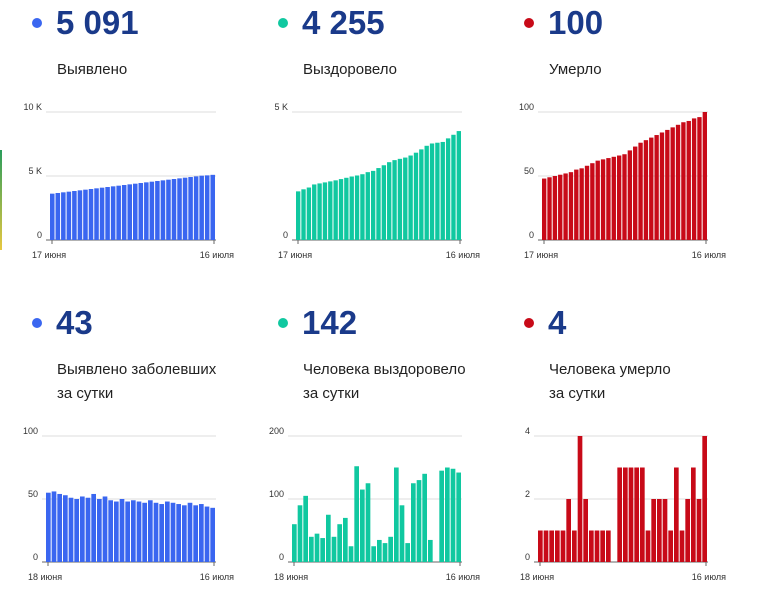 Image resolution: width=759 pixels, height=596 pixels. Describe the element at coordinates (384, 369) in the screenshot. I see `metric-label-line: Человека выздоровело` at that location.